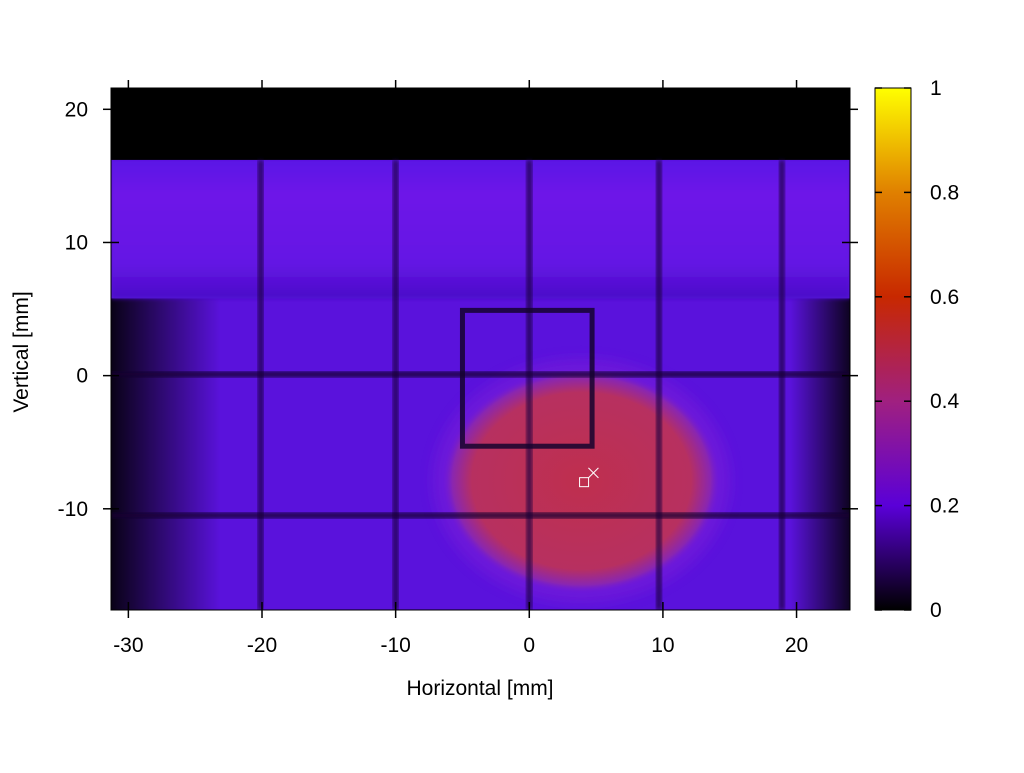 Image resolution: width=1024 pixels, height=773 pixels. What do you see at coordinates (796, 645) in the screenshot?
I see `x-tick-label: 20` at bounding box center [796, 645].